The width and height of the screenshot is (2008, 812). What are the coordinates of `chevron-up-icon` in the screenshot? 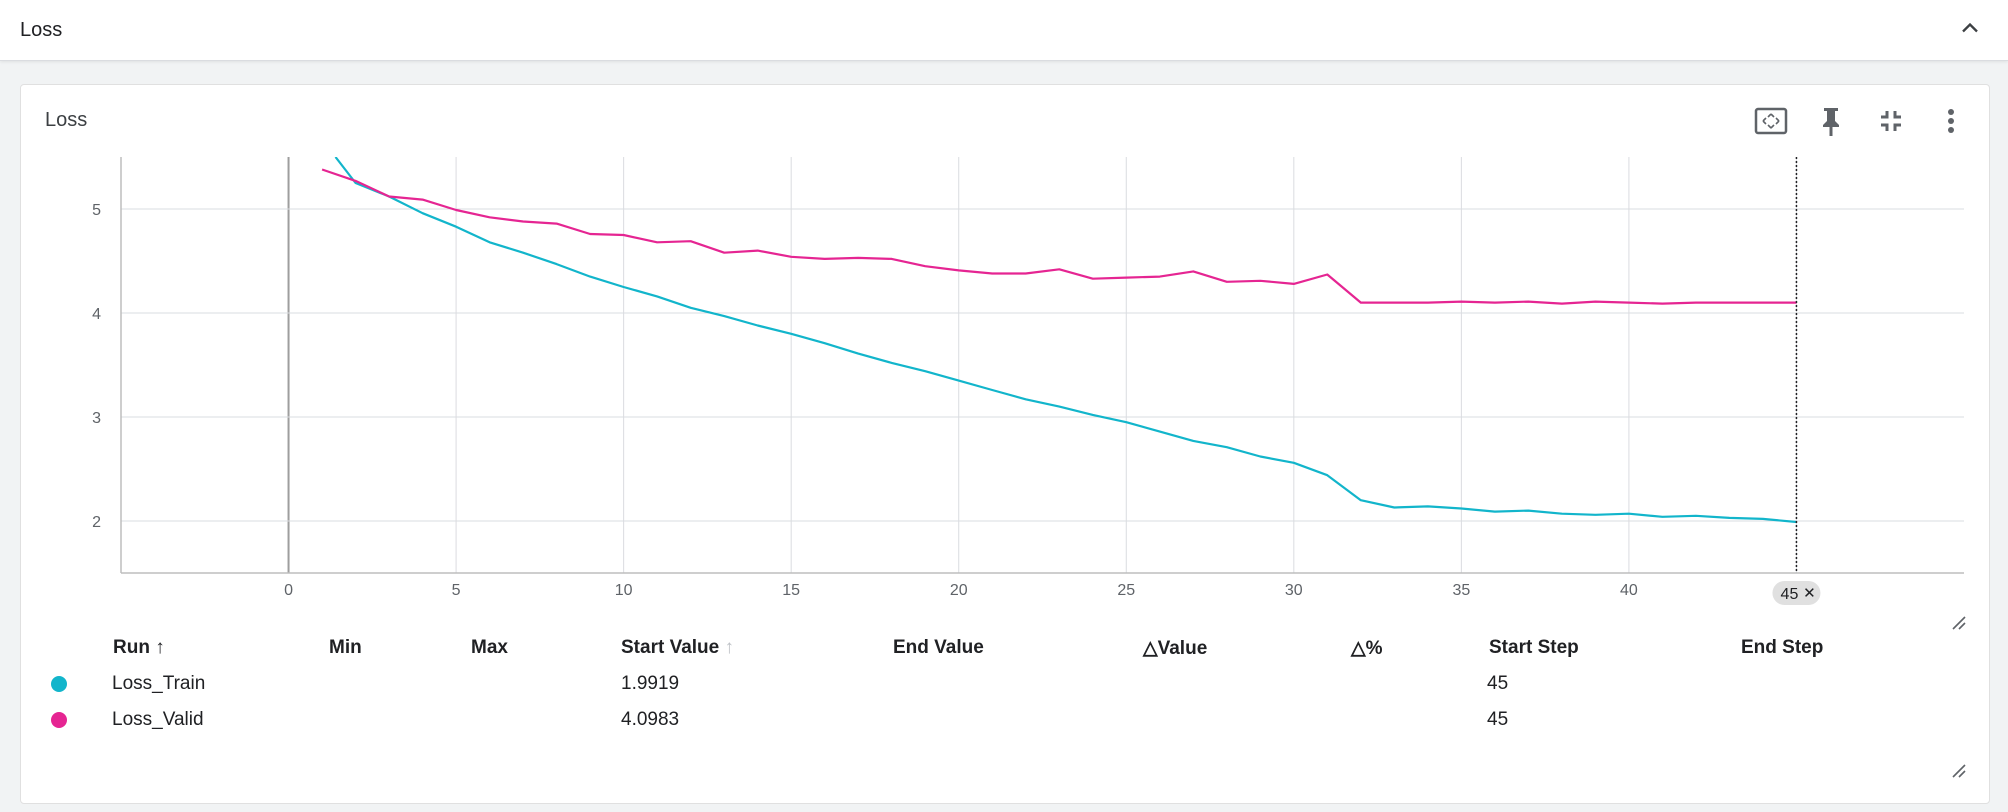 It's located at (1970, 27).